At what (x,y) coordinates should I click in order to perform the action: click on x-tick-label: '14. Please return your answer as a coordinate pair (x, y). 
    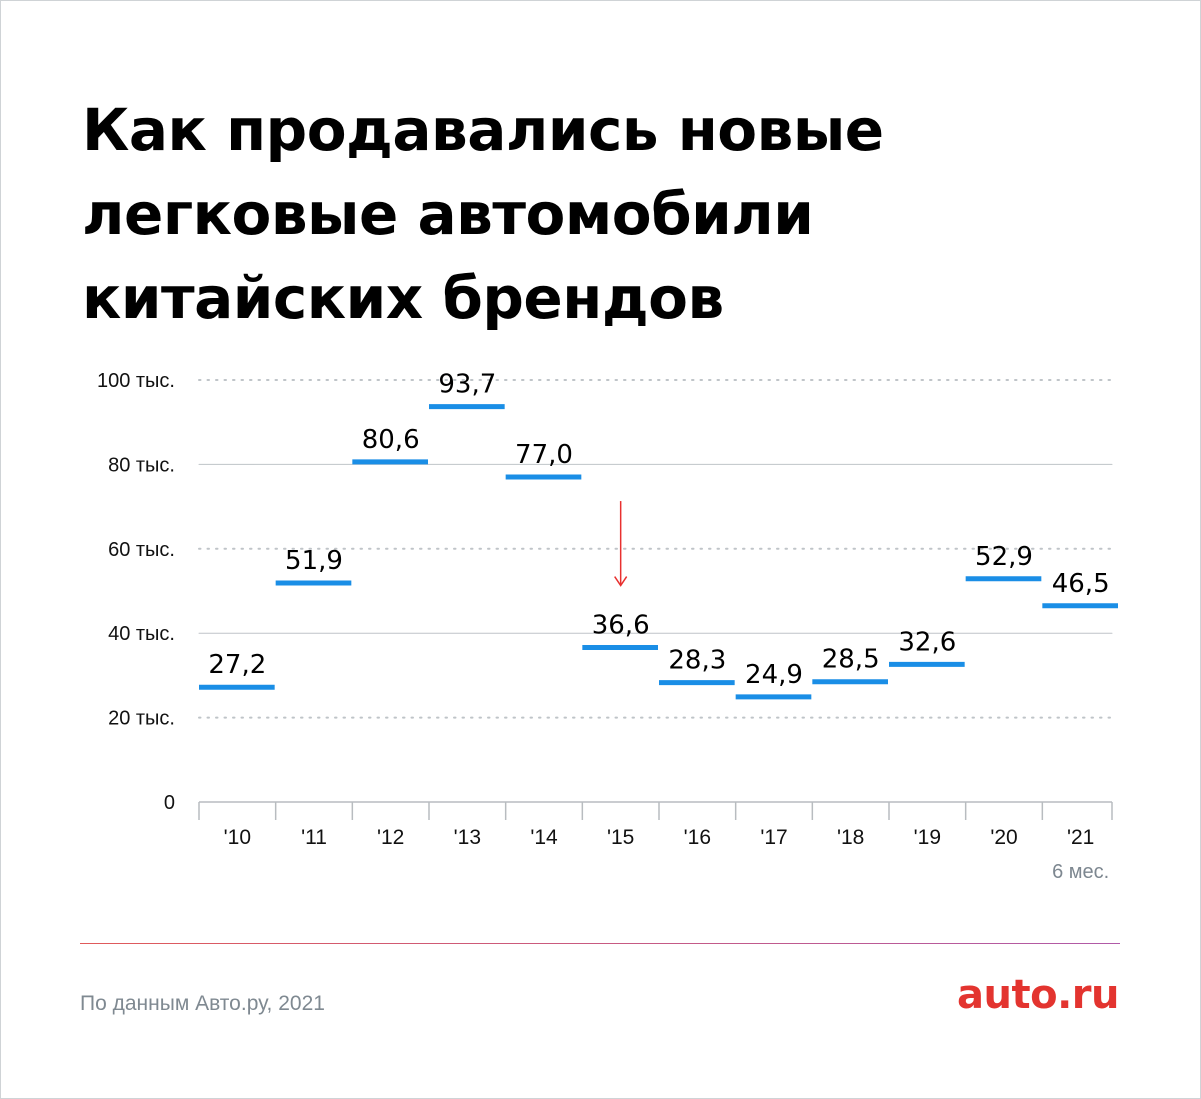
    Looking at the image, I should click on (544, 837).